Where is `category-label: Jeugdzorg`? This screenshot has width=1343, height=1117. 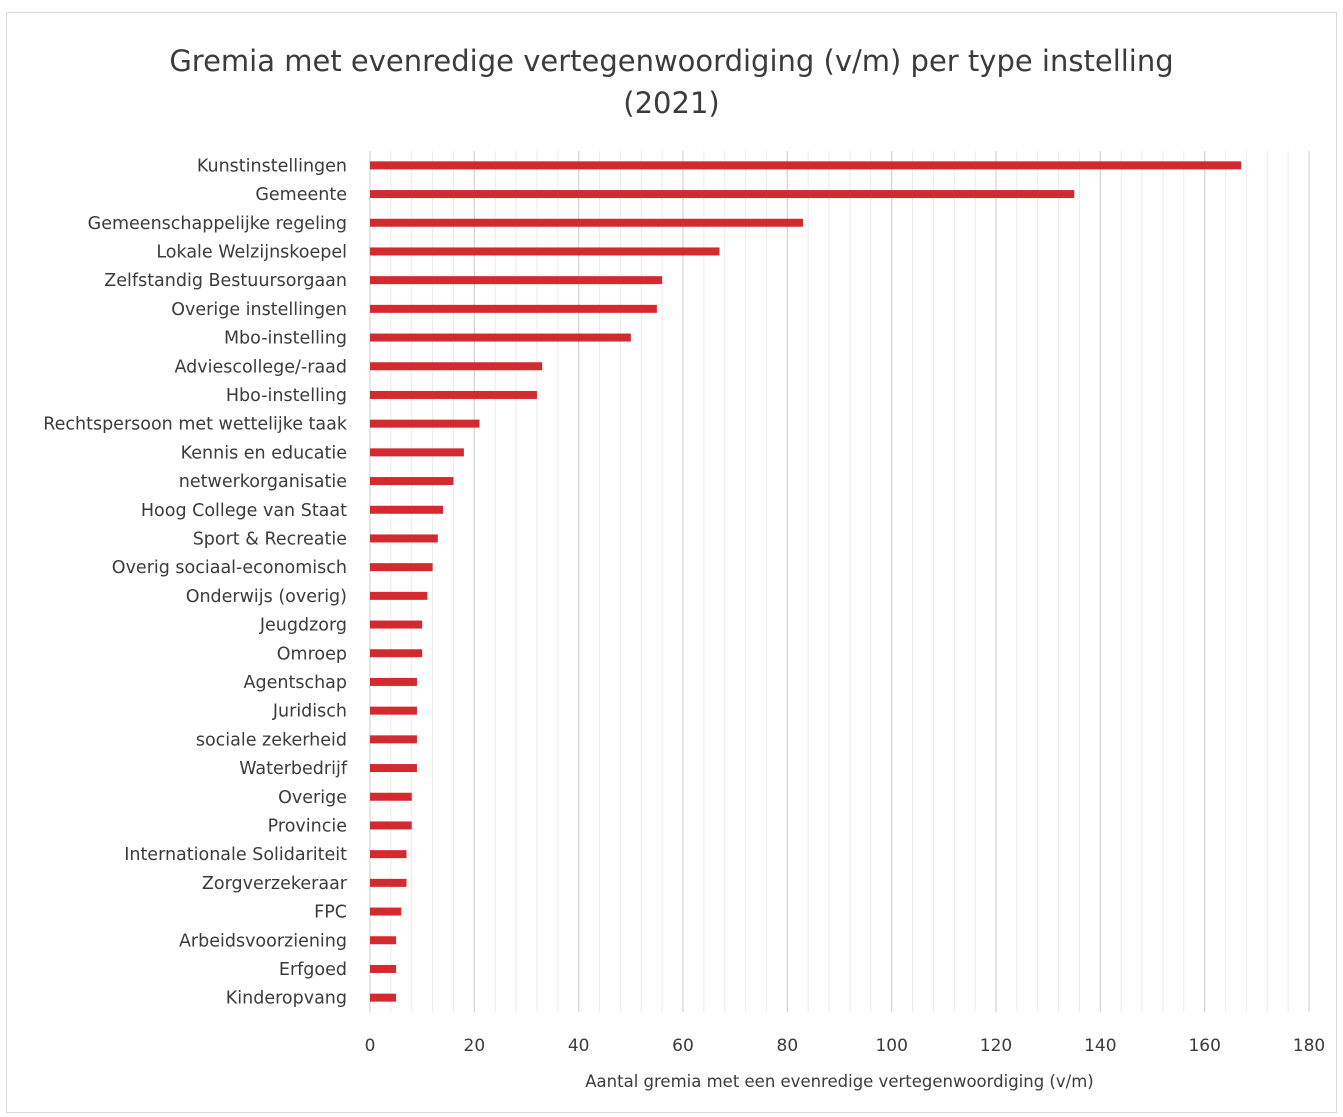
category-label: Jeugdzorg is located at coordinates (303, 626).